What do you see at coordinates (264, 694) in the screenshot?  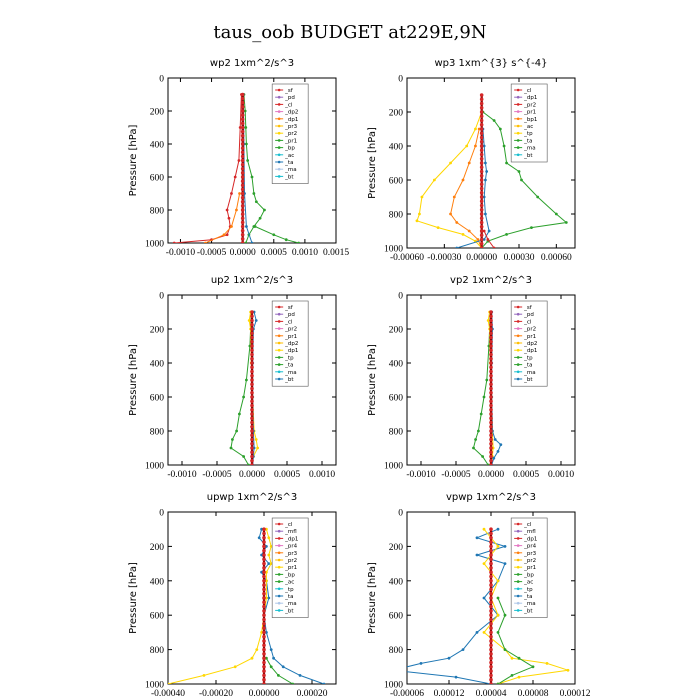 I see `x-tick-label: 0.00000` at bounding box center [264, 694].